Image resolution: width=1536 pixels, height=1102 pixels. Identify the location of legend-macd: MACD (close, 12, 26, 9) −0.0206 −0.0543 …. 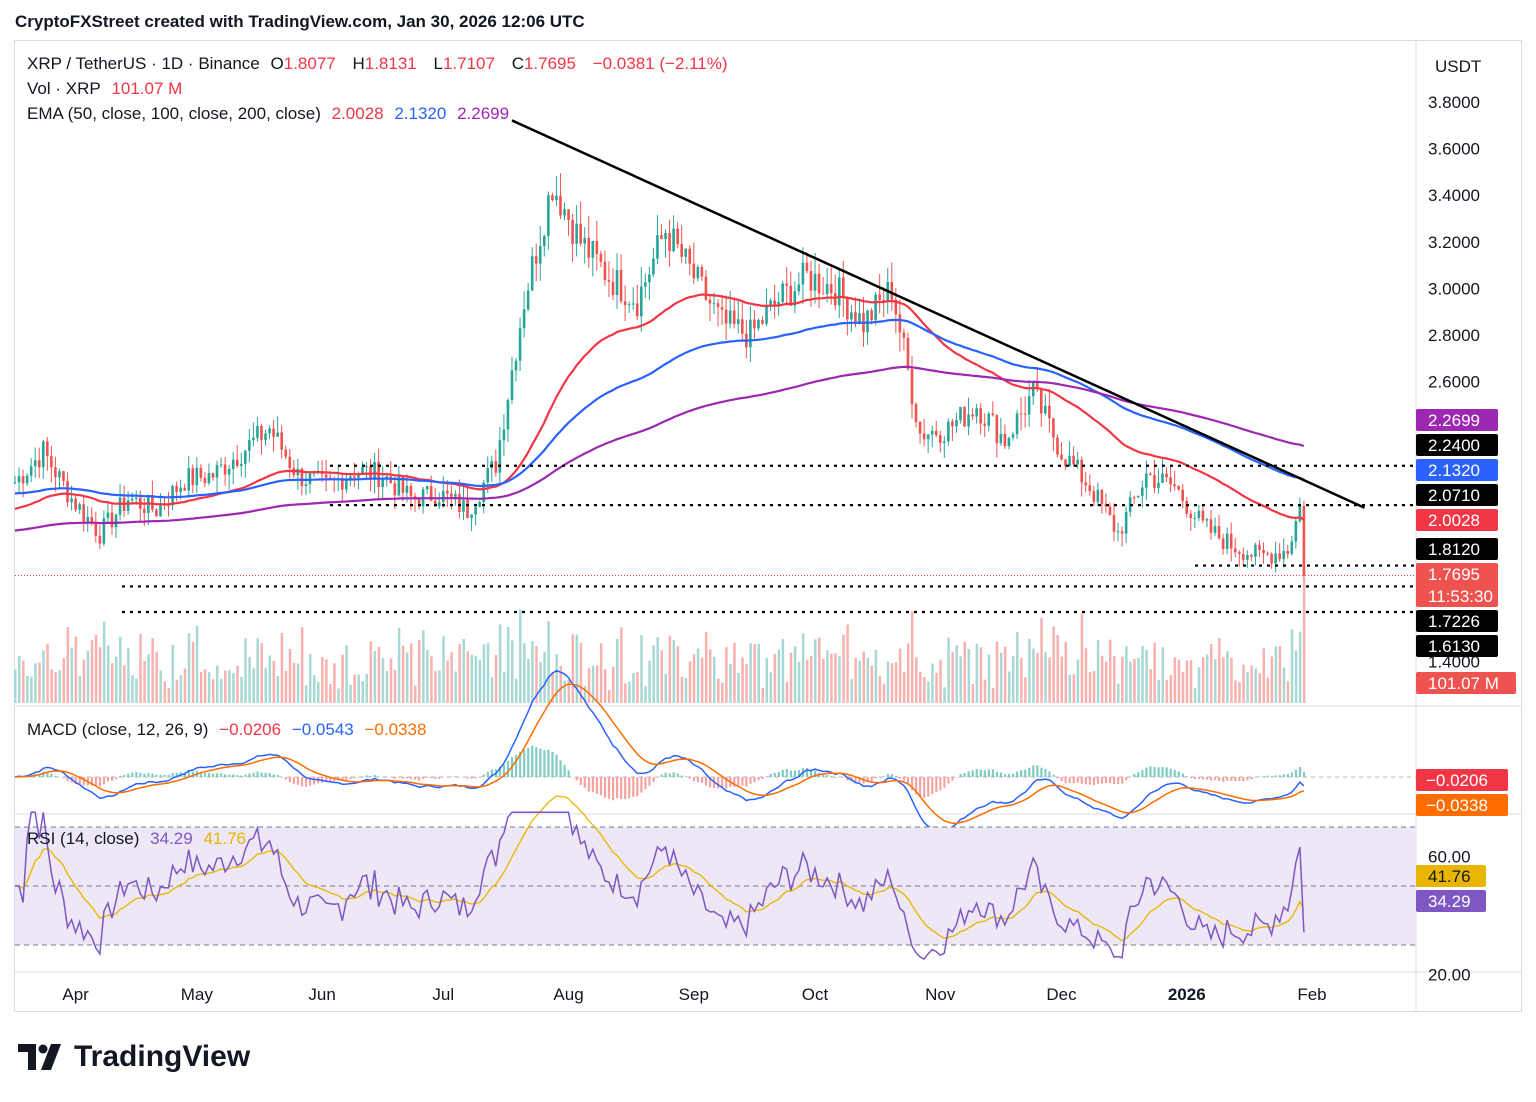
(229, 730).